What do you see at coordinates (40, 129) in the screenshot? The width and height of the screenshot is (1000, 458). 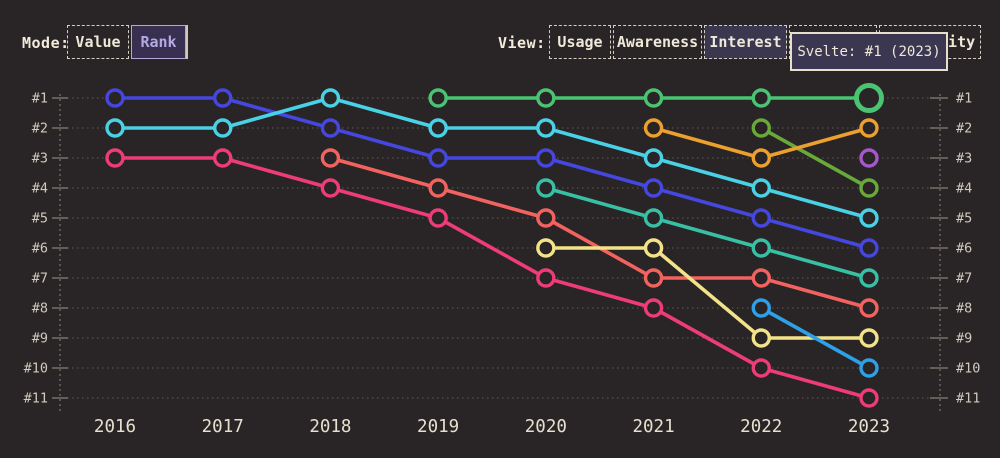 I see `rank-label-left: #2` at bounding box center [40, 129].